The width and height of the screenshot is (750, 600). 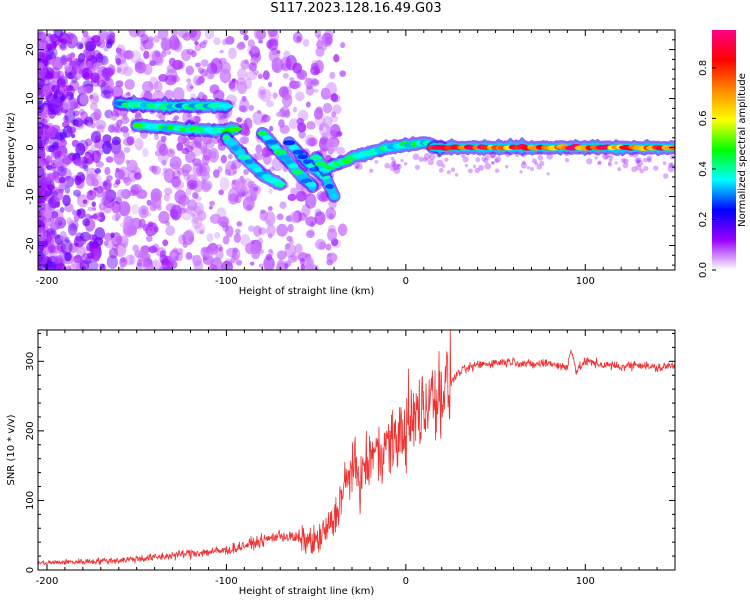 I want to click on colorbar-label: Normalized spectral amplitude, so click(x=742, y=150).